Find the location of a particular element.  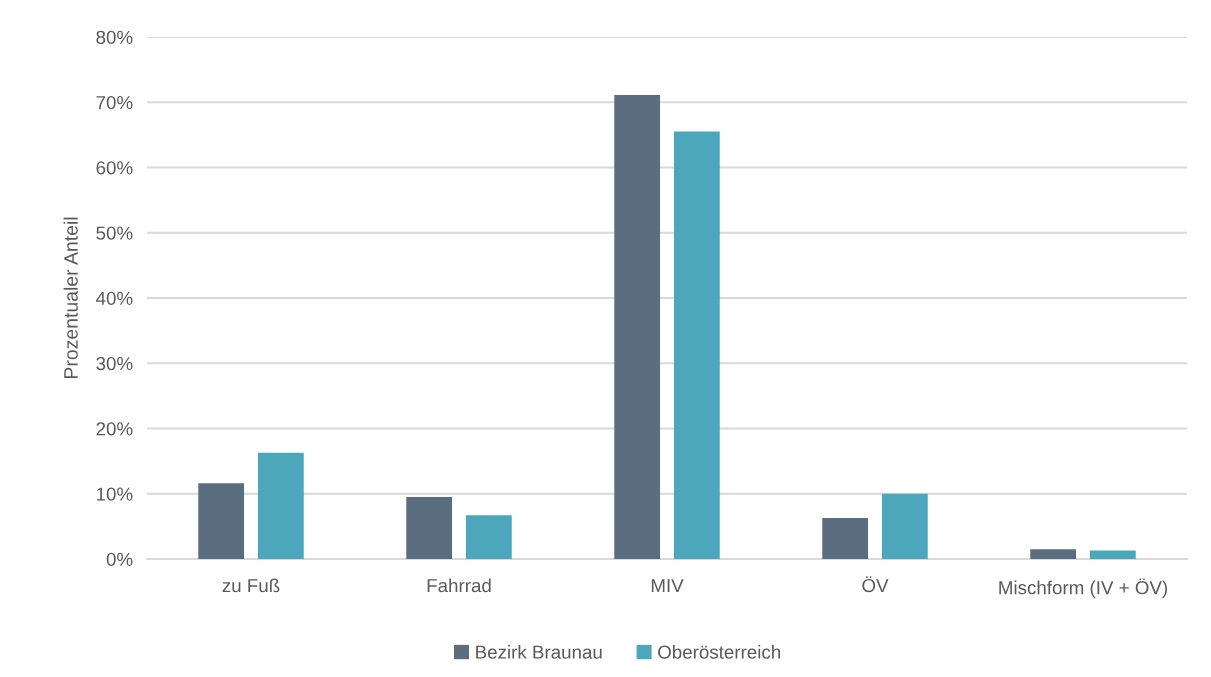

y-axis-title: Prozentualer Anteil is located at coordinates (70, 298).